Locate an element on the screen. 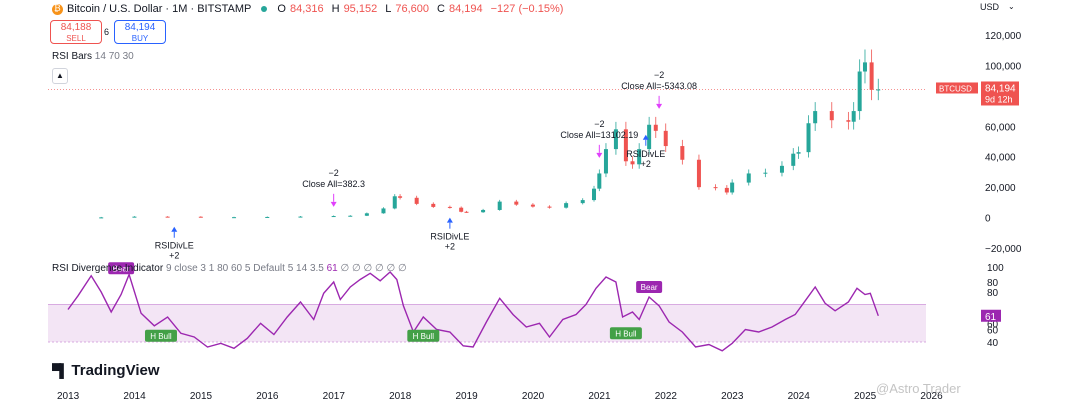  chevron-up-icon: ▲ is located at coordinates (60, 76).